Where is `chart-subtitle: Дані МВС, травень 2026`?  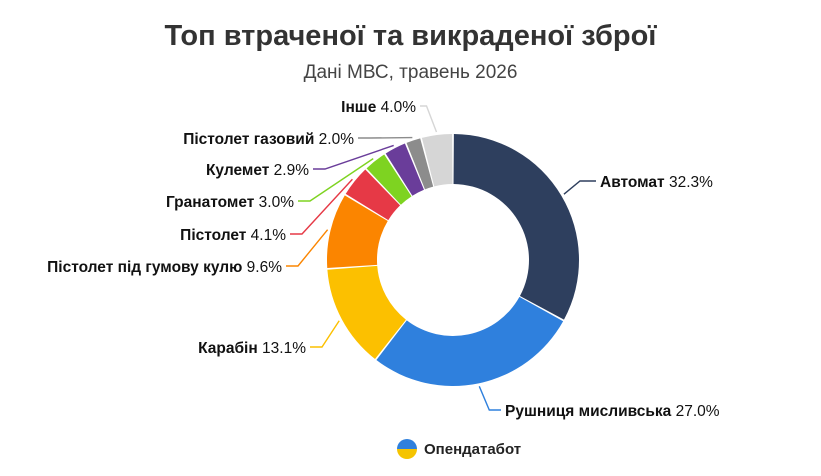
chart-subtitle: Дані МВС, травень 2026 is located at coordinates (410, 72).